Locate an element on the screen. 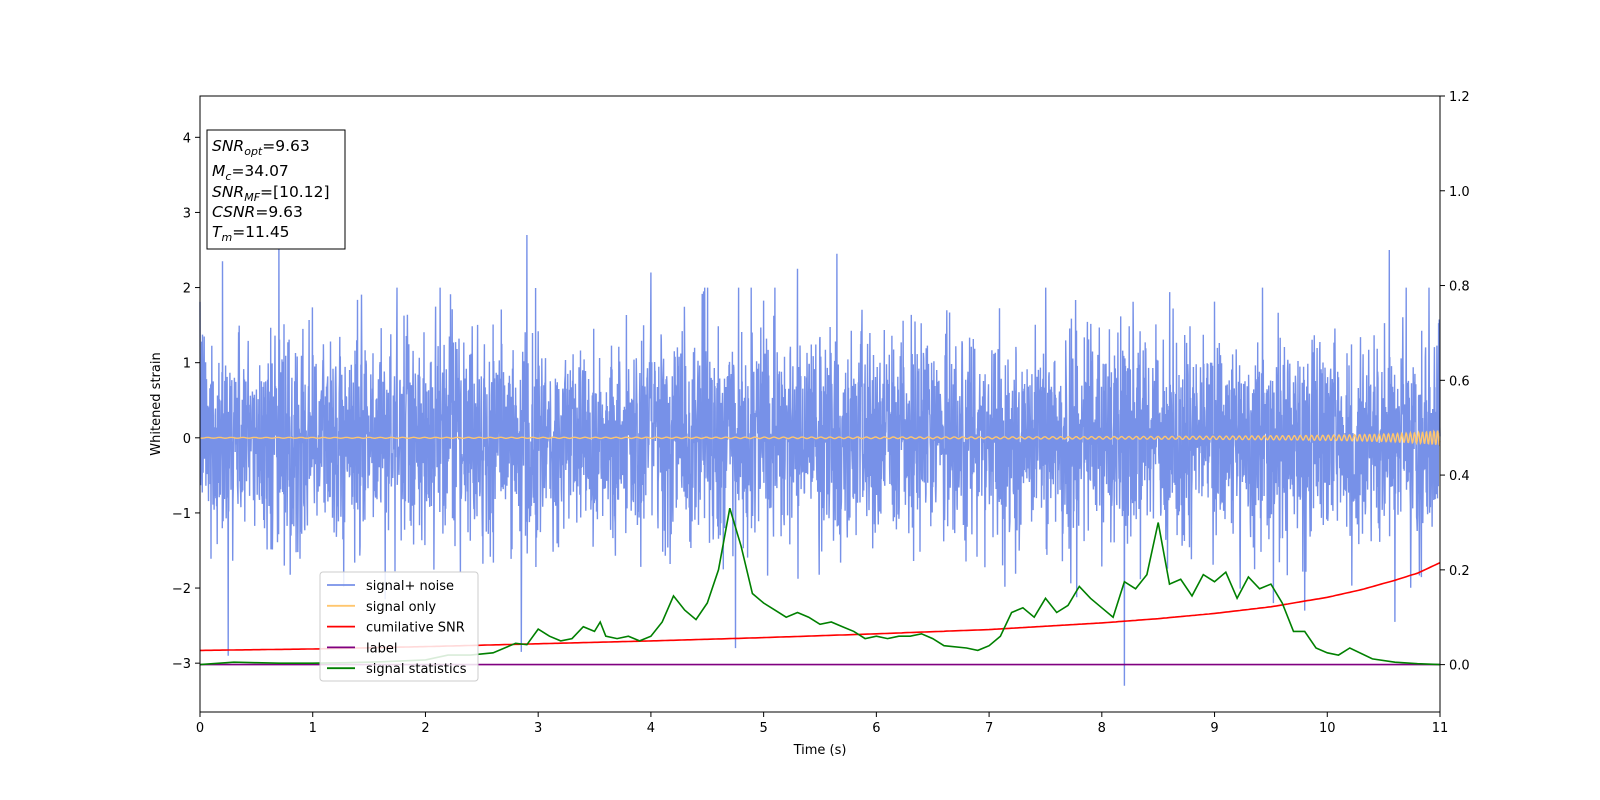 The width and height of the screenshot is (1600, 800). x-tick-label: 3 is located at coordinates (538, 728).